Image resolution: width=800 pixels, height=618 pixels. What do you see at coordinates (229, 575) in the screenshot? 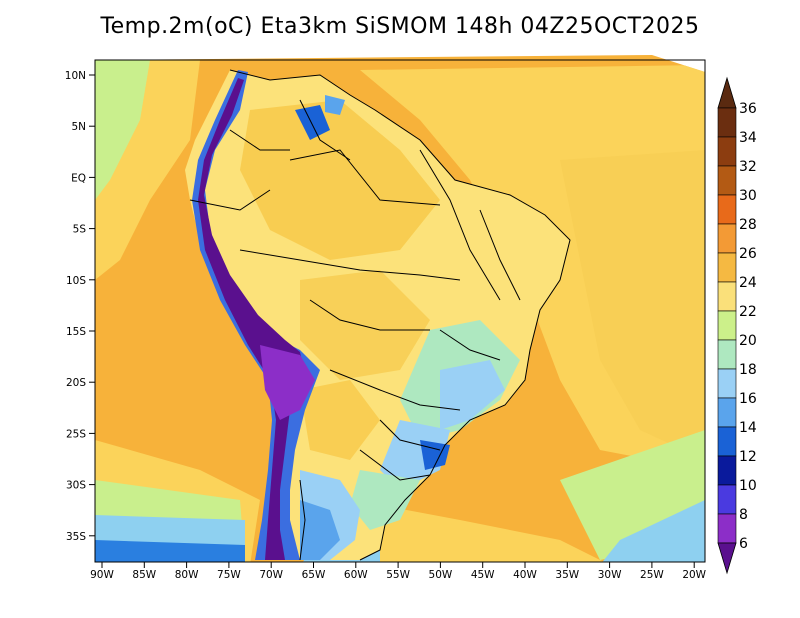
I see `lon-label: 75W` at bounding box center [229, 575].